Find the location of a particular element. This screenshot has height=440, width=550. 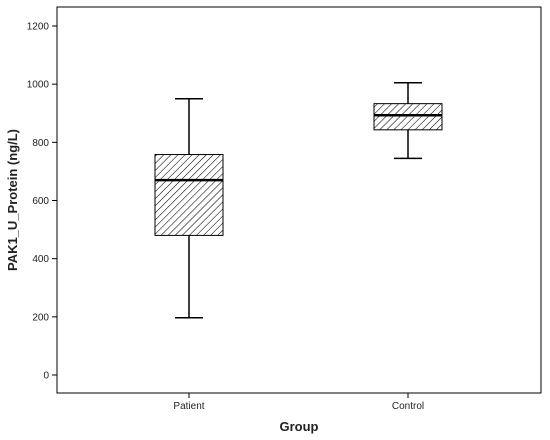

box-control is located at coordinates (408, 120).